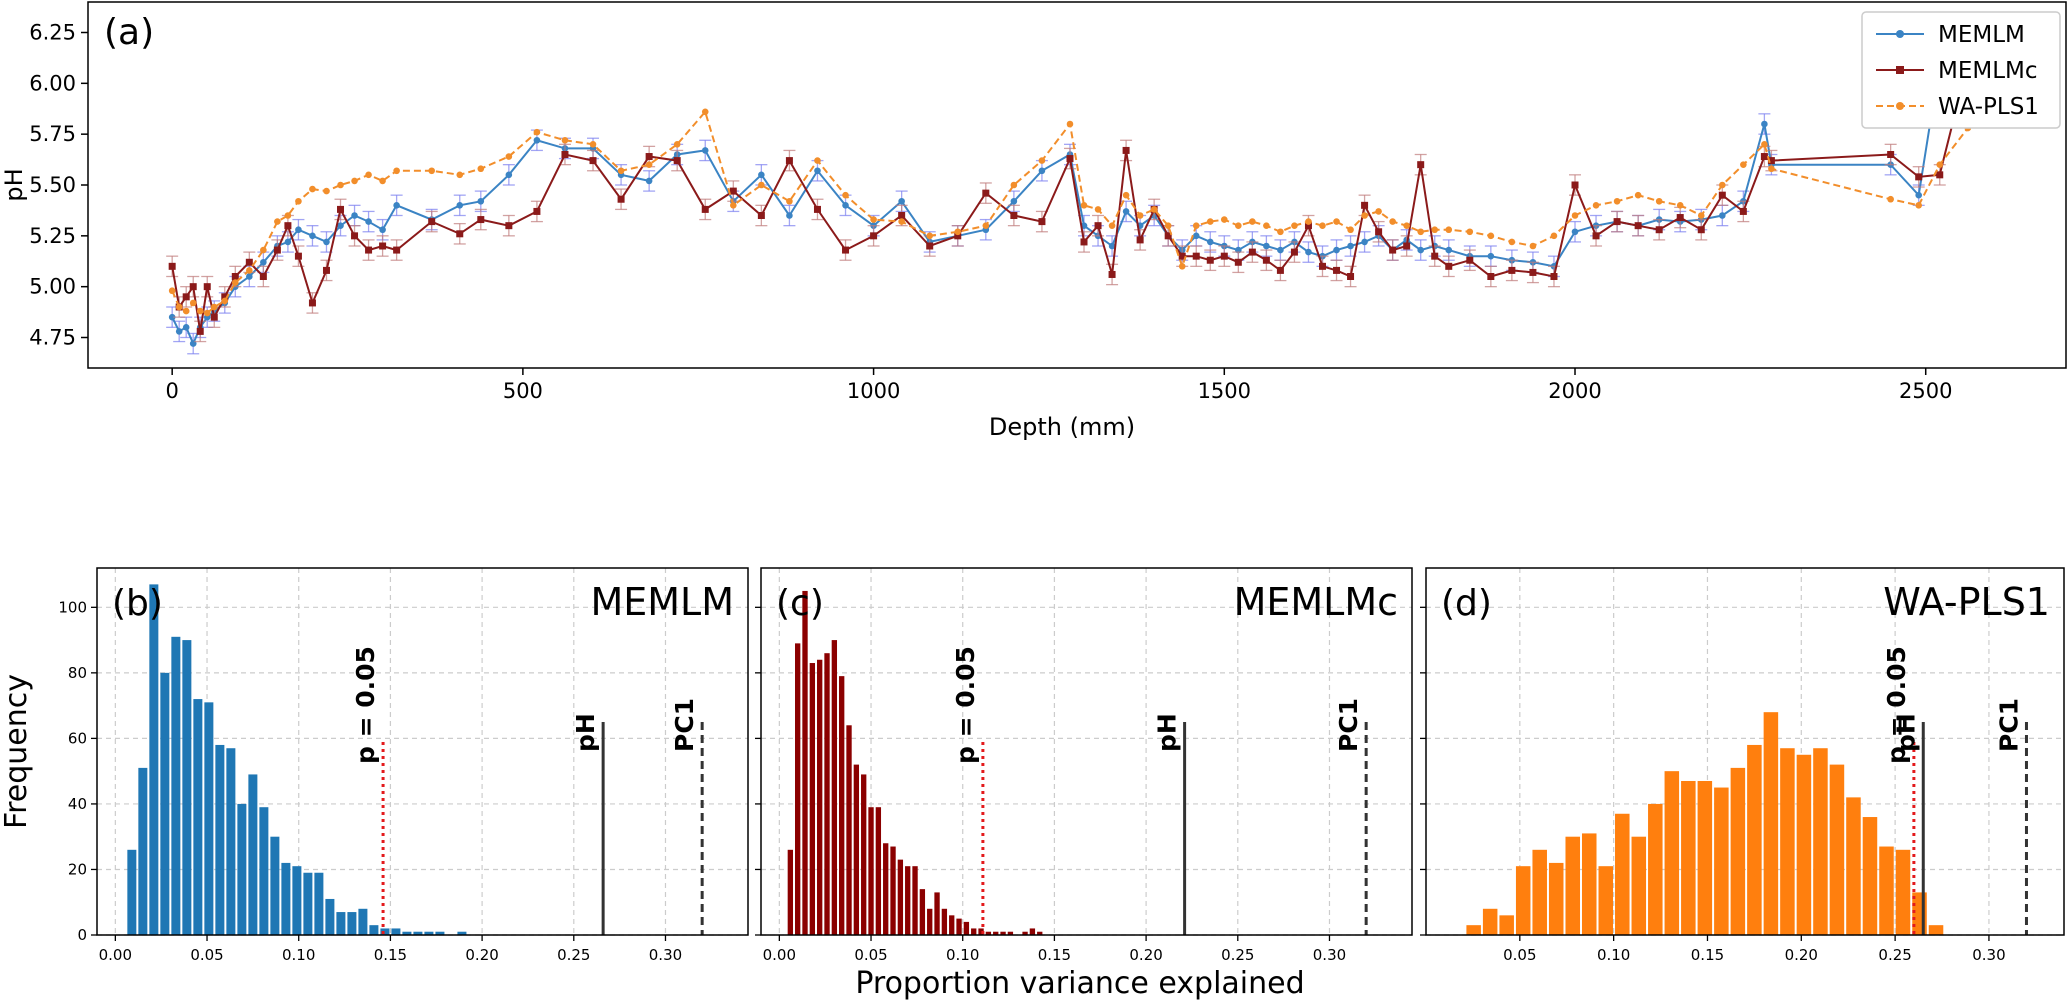  What do you see at coordinates (17, 751) in the screenshot?
I see `shared-y-axis-label: Frequency` at bounding box center [17, 751].